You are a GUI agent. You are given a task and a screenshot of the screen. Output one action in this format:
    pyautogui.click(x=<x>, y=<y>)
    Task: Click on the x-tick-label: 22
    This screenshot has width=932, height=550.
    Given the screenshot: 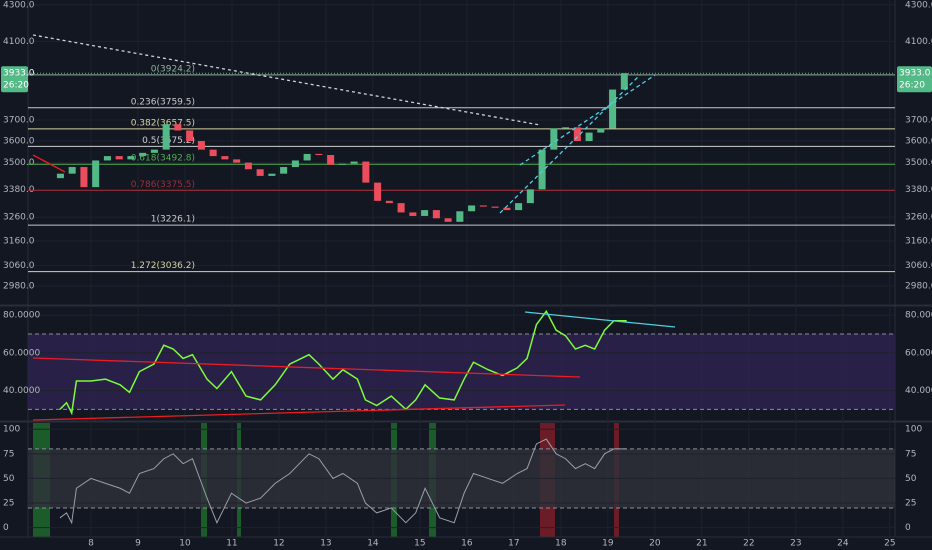 What is the action you would take?
    pyautogui.click(x=748, y=544)
    